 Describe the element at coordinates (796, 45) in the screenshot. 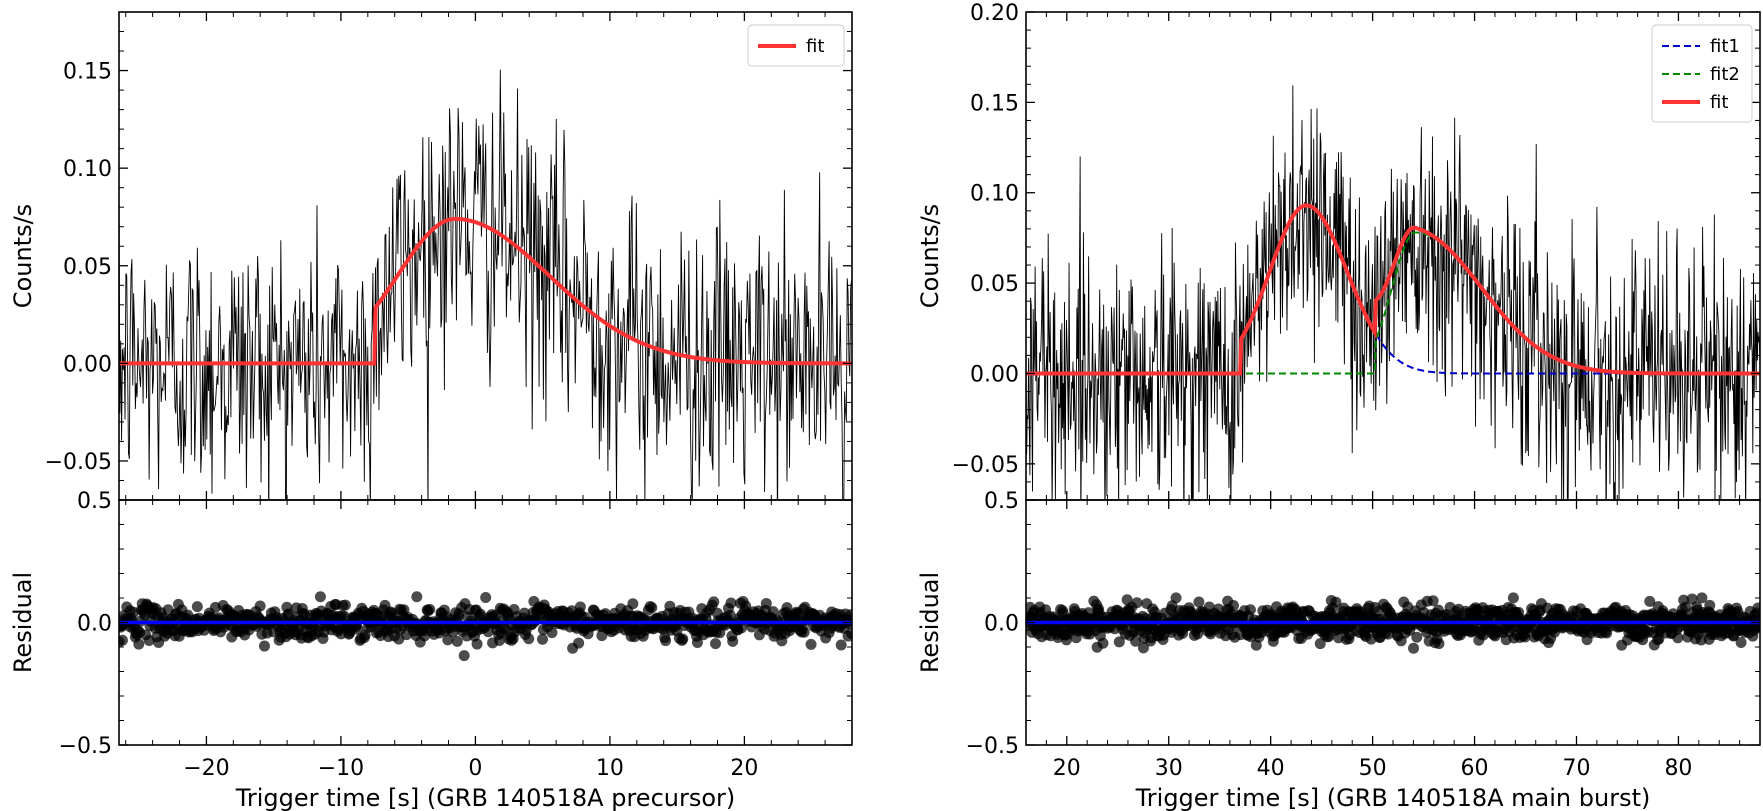

I see `legend: fit` at that location.